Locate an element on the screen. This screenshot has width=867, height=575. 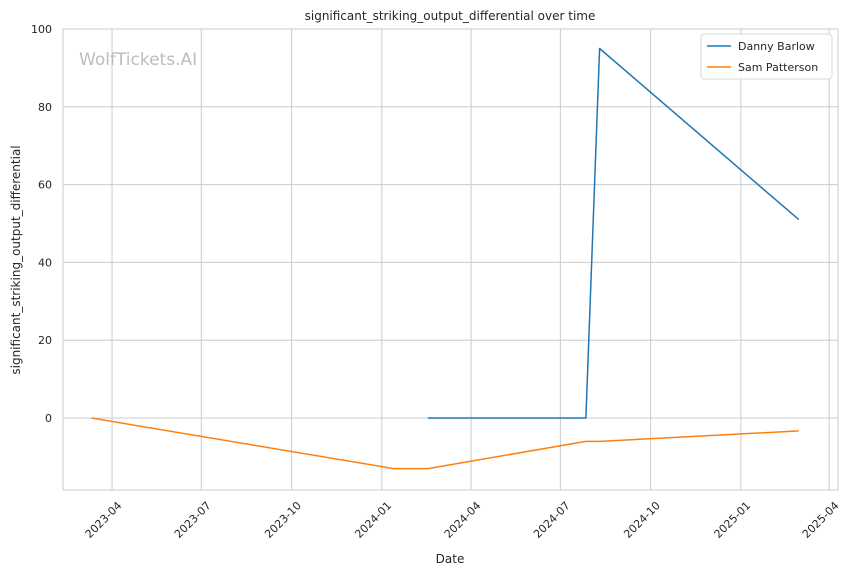
legend-label: Sam Patterson is located at coordinates (778, 67).